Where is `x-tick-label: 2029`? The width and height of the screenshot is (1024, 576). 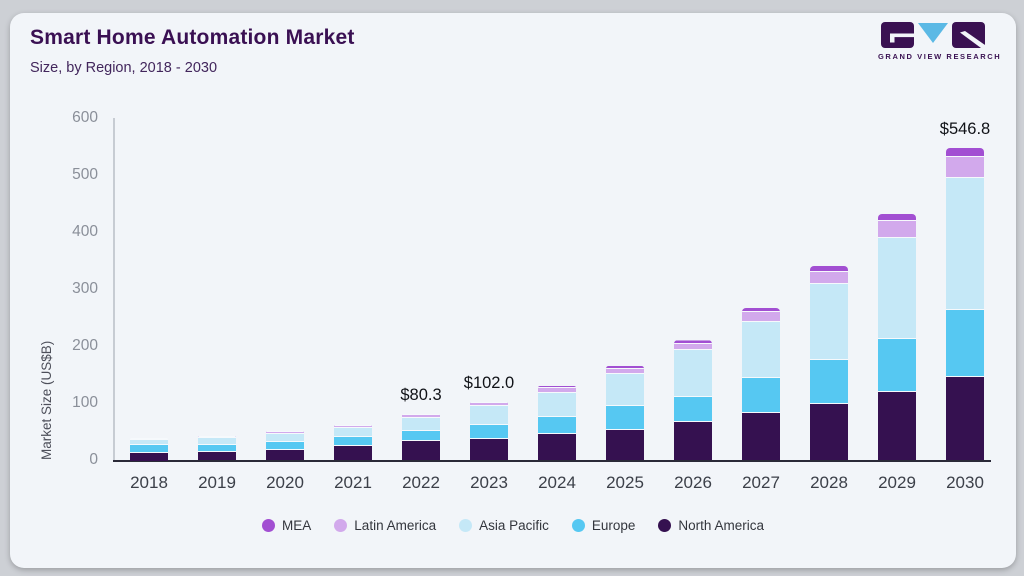 x-tick-label: 2029 is located at coordinates (897, 482).